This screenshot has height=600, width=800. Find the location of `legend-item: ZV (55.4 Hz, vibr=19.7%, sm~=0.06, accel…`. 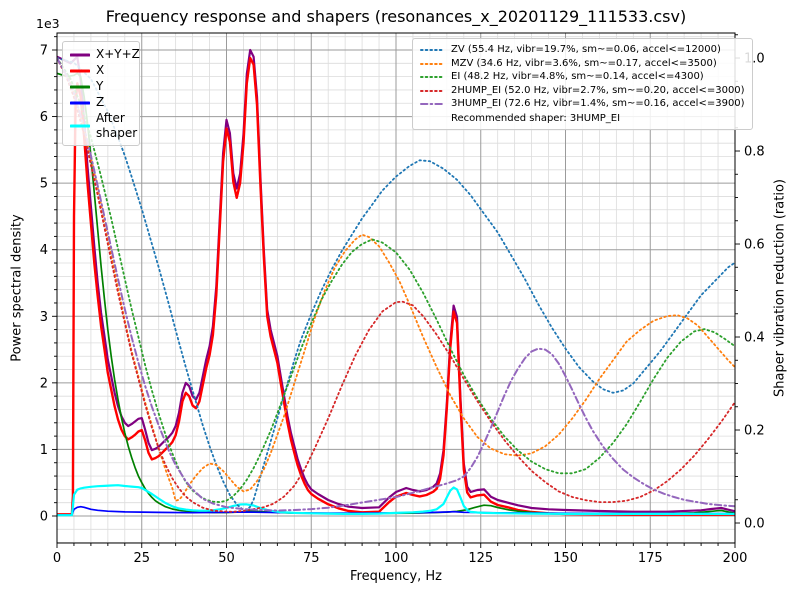

legend-item: ZV (55.4 Hz, vibr=19.7%, sm~=0.06, accel… is located at coordinates (582, 50).